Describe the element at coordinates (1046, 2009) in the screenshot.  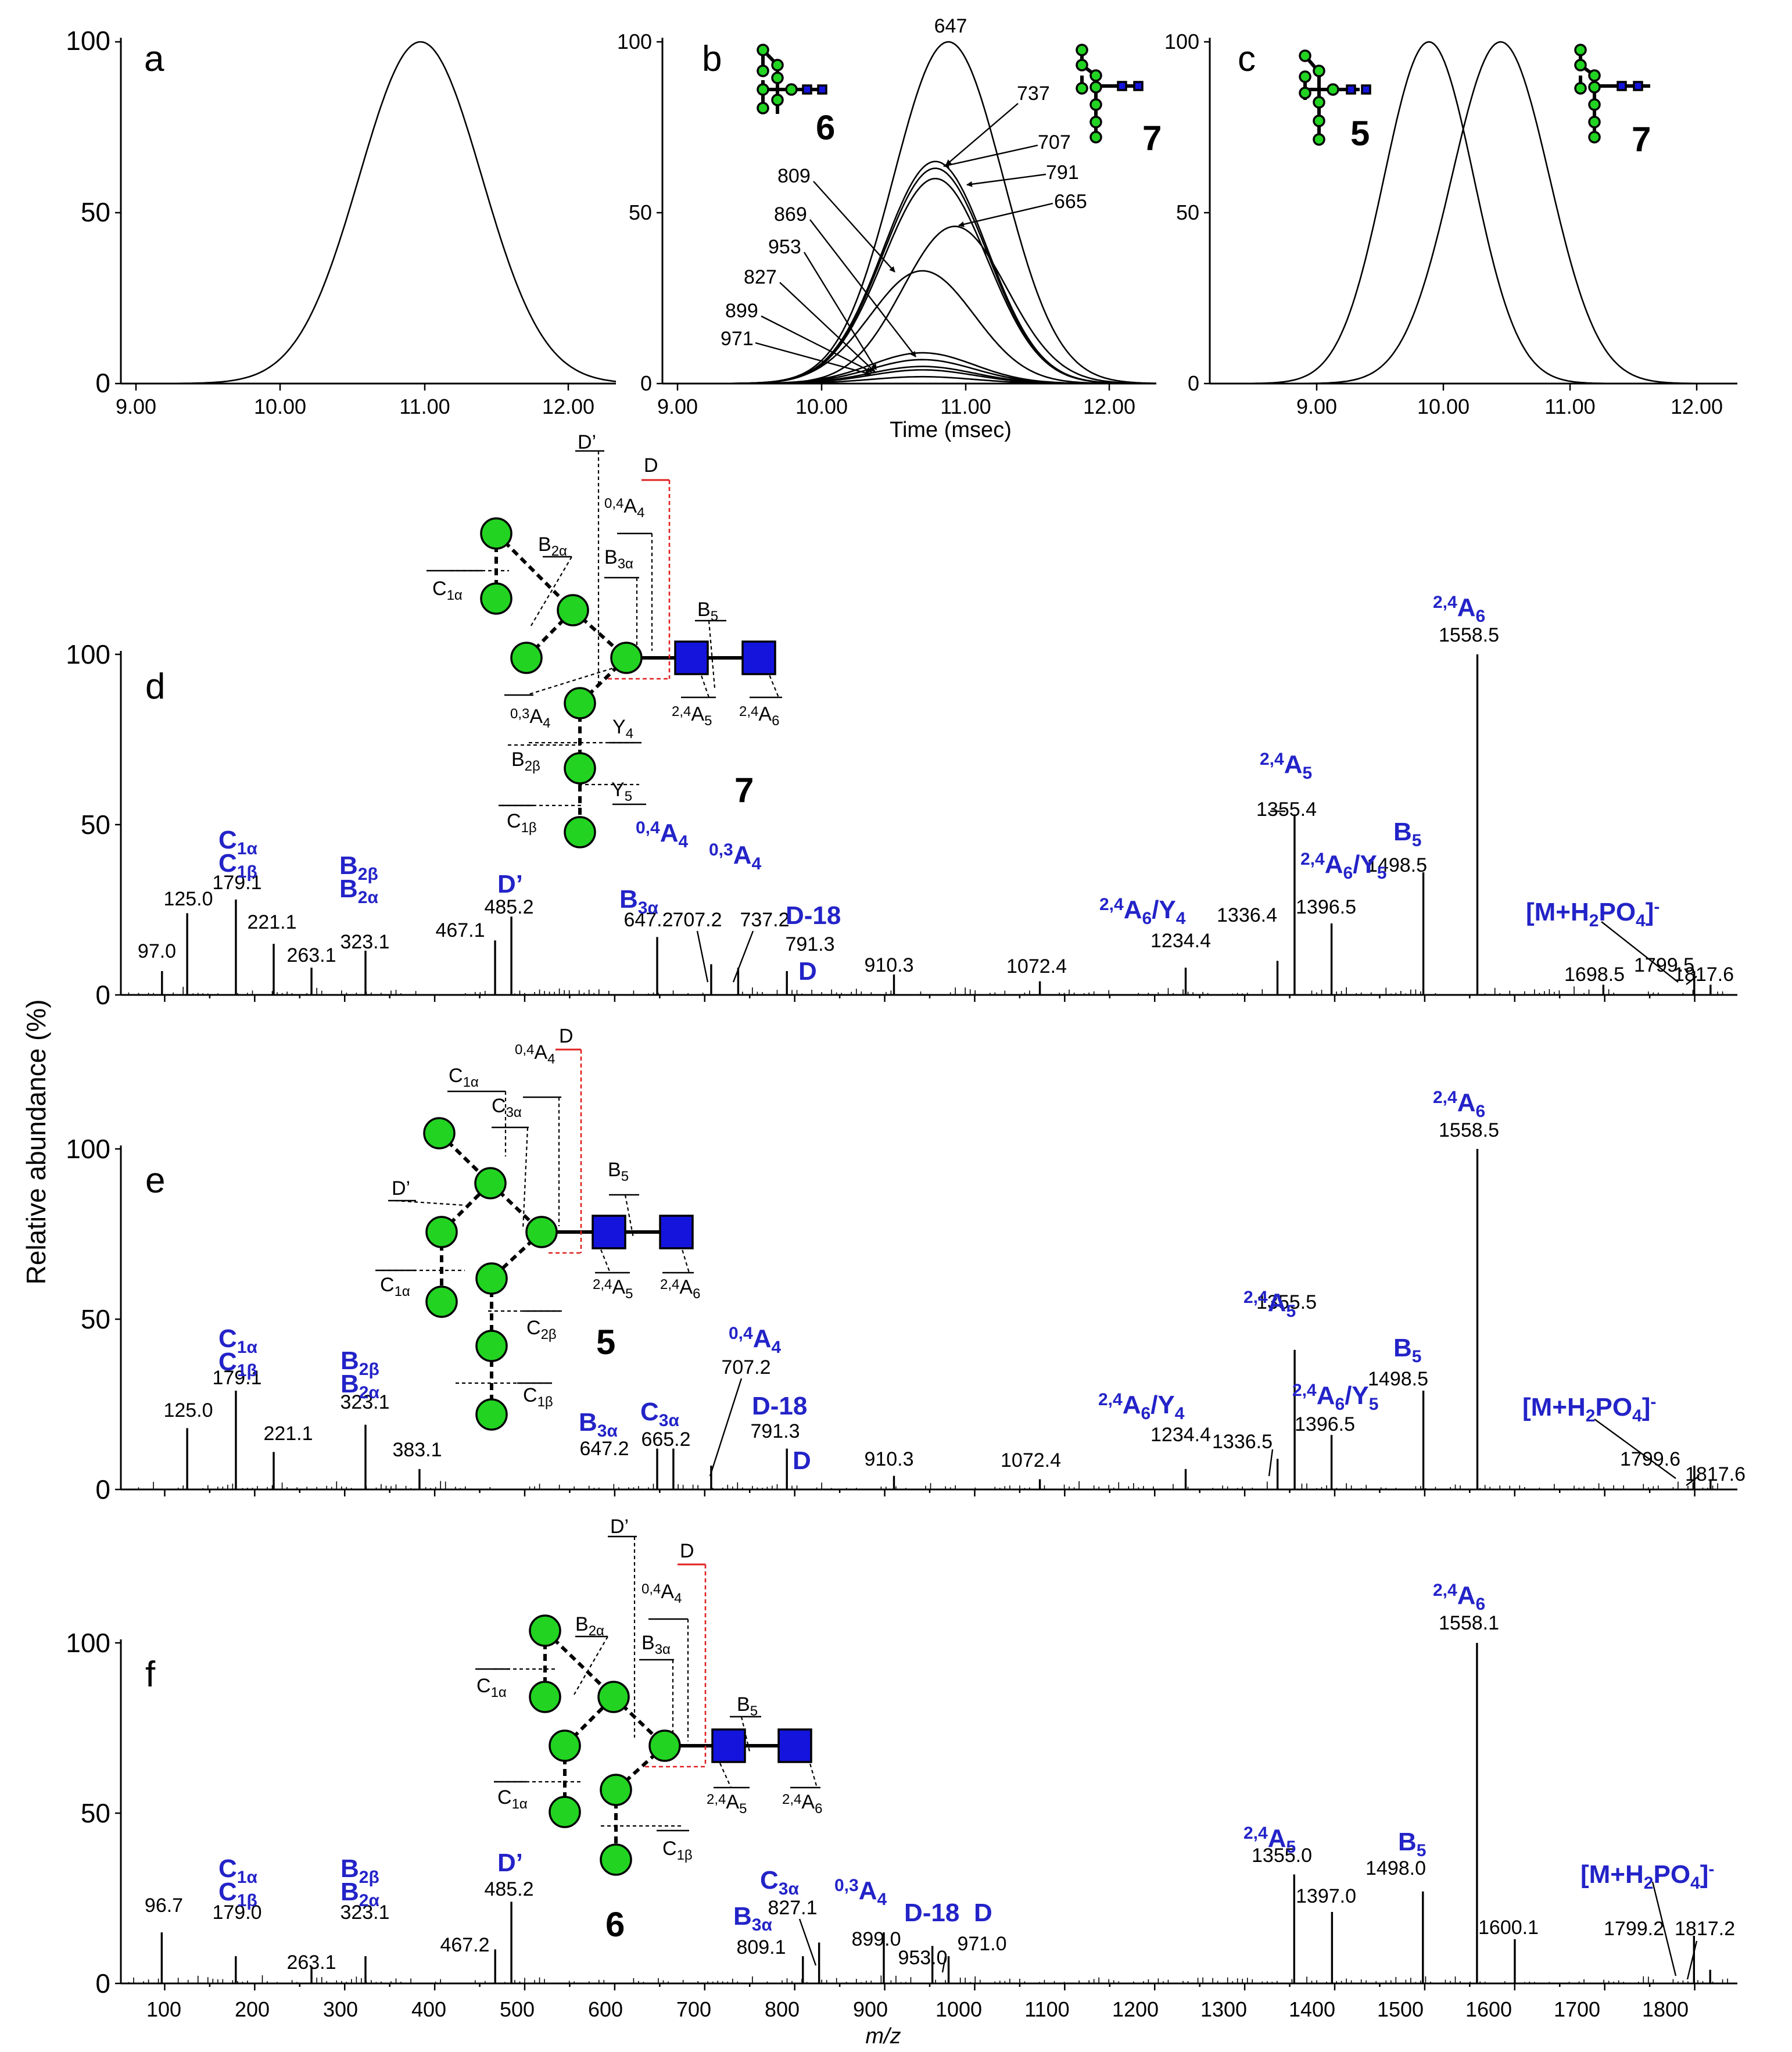
I see `spectrum-xtick: 1100` at that location.